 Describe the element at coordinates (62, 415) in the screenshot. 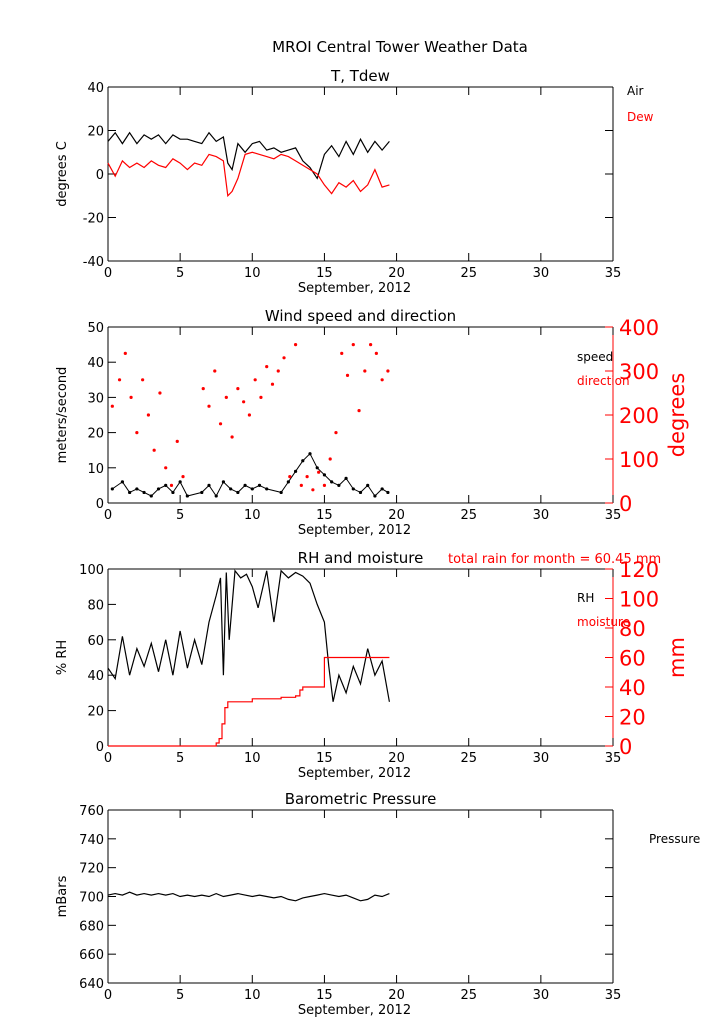

I see `wind-ylabel: meters/second` at that location.